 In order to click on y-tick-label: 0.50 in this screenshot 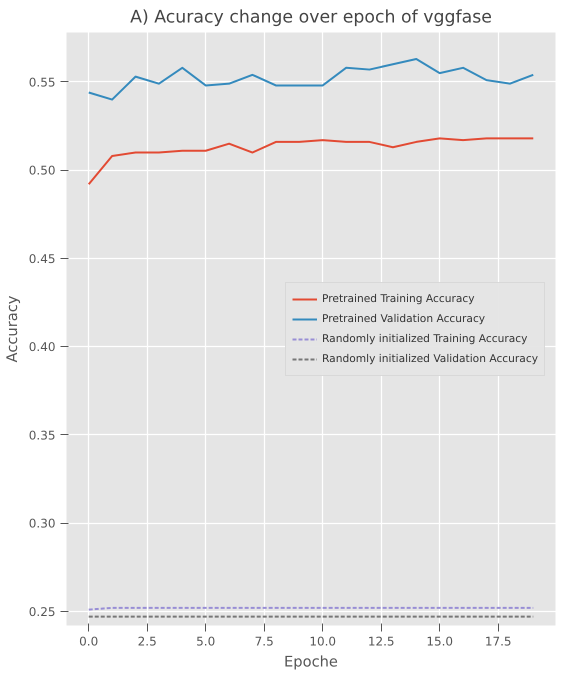, I will do `click(42, 171)`.